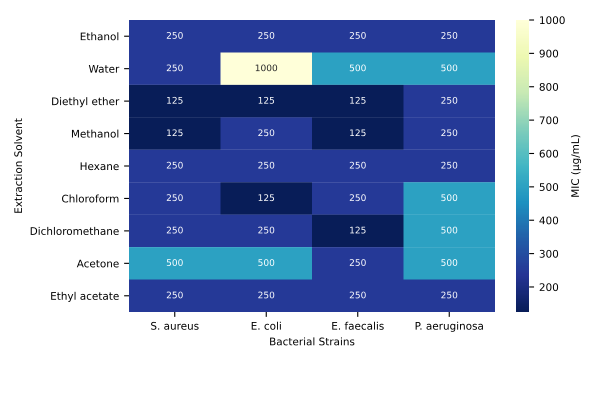 The height and width of the screenshot is (400, 600). Describe the element at coordinates (548, 220) in the screenshot. I see `color-bar-label: 400` at that location.